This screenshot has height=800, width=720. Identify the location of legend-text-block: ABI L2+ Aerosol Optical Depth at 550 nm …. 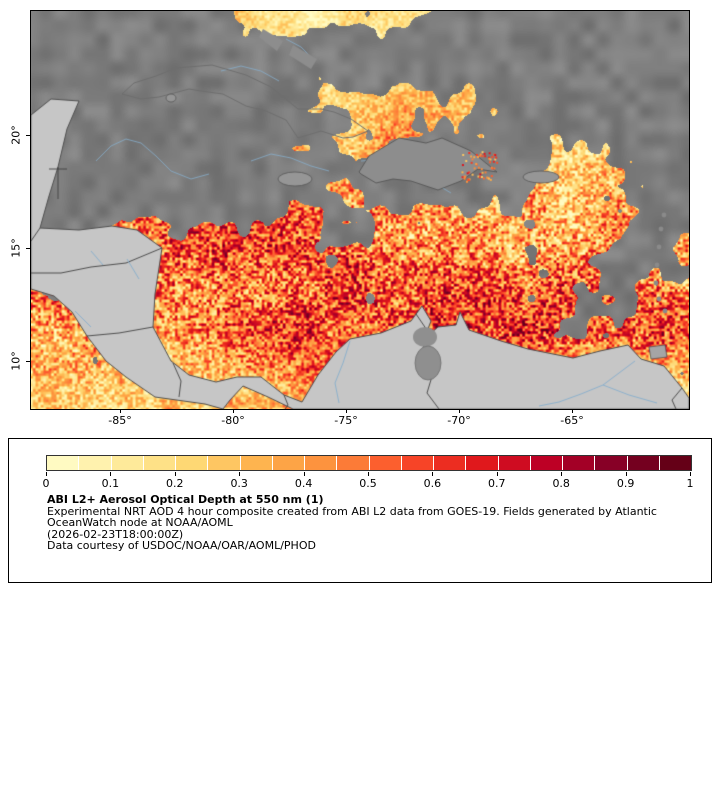
(352, 523).